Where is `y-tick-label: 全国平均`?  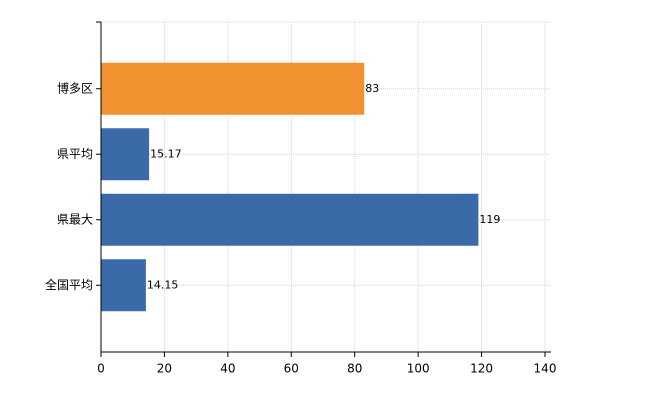 y-tick-label: 全国平均 is located at coordinates (69, 284).